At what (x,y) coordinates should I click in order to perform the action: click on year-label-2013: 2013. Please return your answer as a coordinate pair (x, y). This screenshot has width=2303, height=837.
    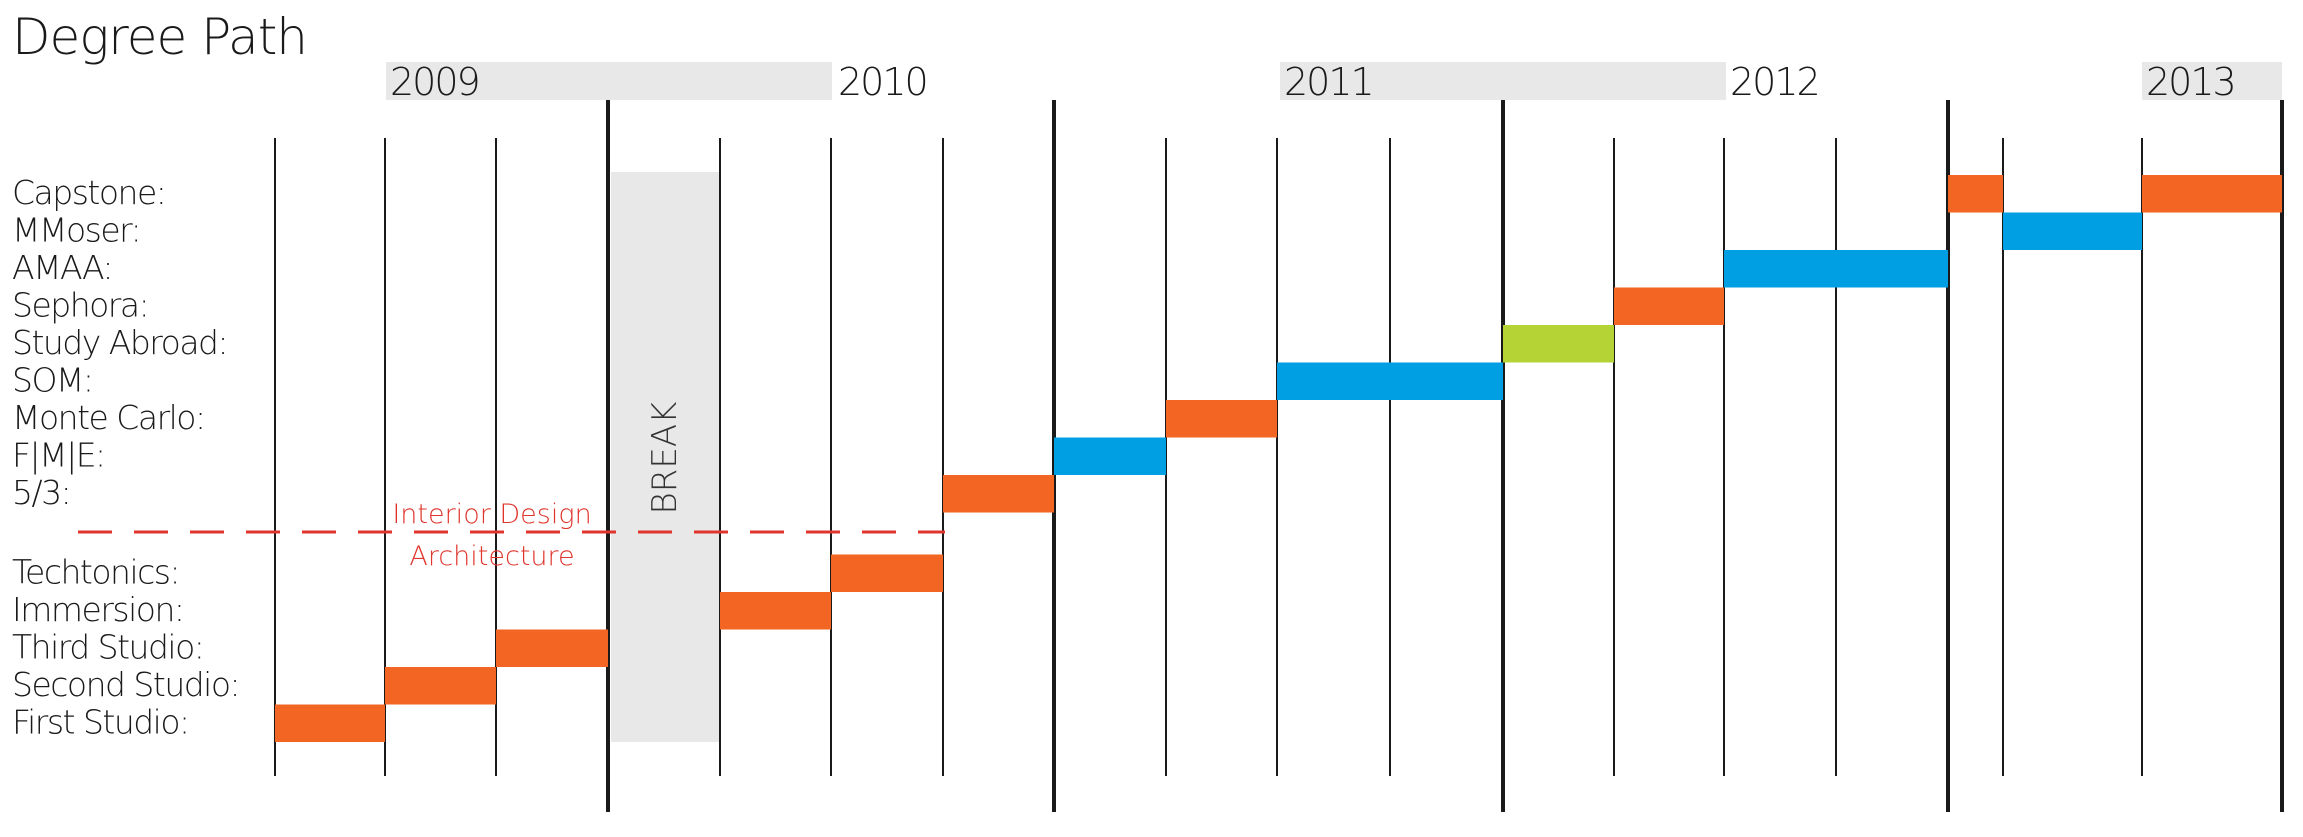
    Looking at the image, I should click on (2190, 82).